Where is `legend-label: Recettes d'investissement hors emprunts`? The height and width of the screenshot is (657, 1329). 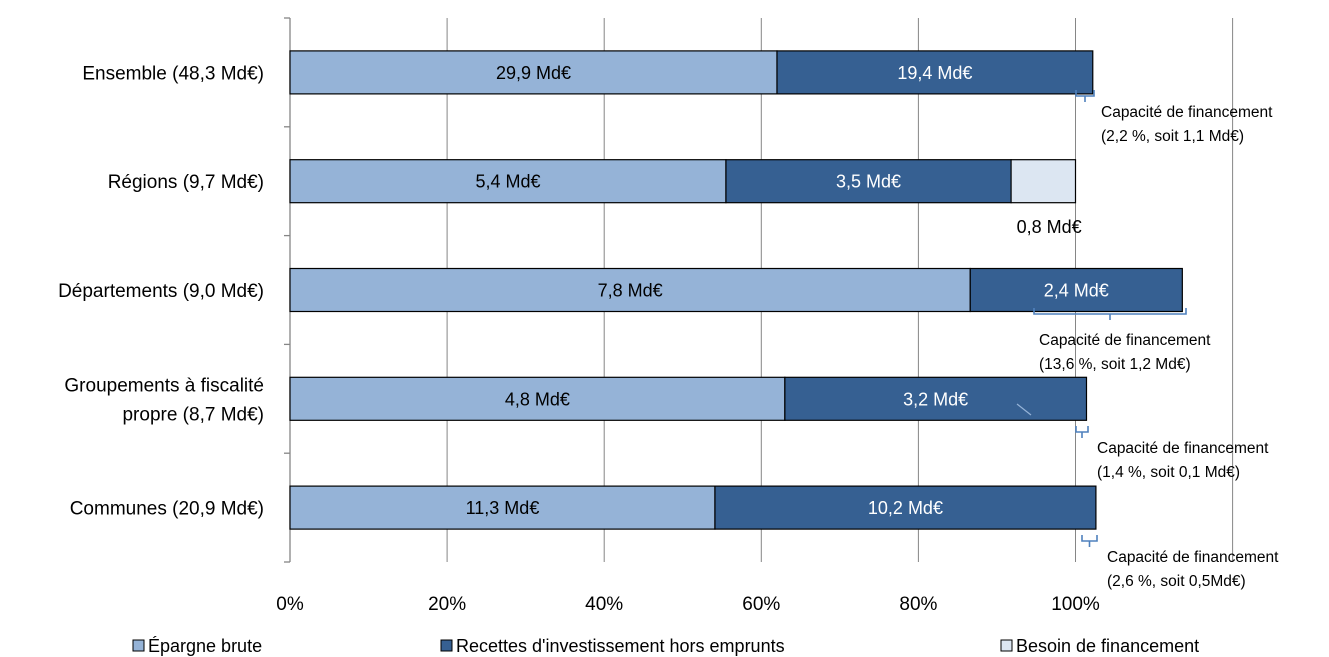 legend-label: Recettes d'investissement hors emprunts is located at coordinates (620, 646).